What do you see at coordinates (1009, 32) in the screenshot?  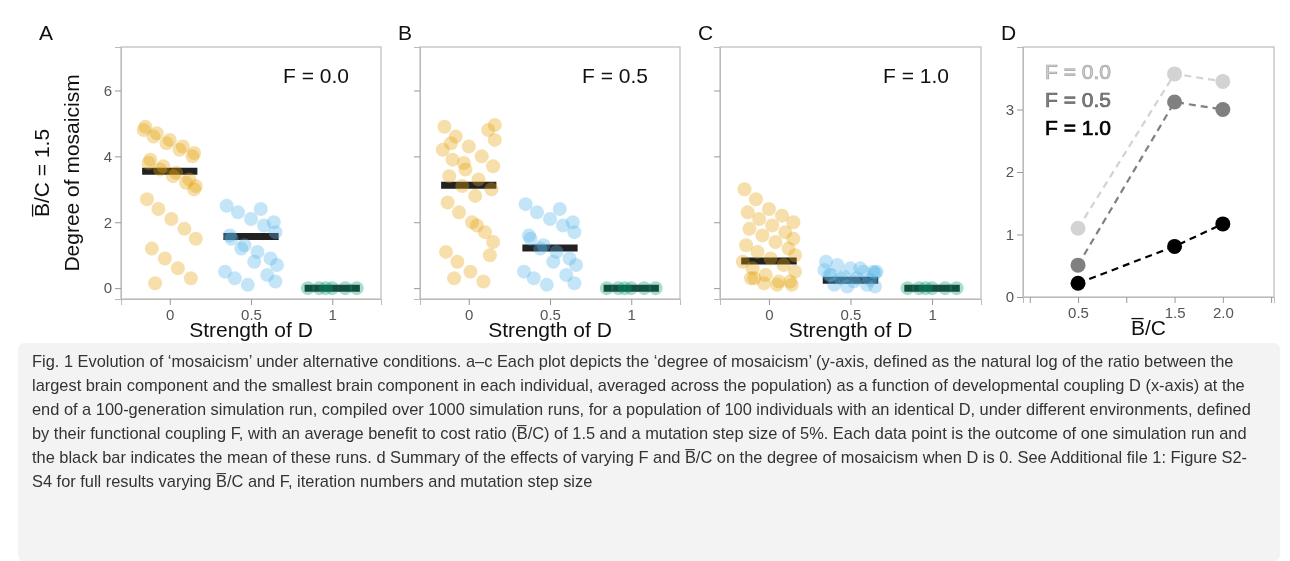 I see `chart-title: D` at bounding box center [1009, 32].